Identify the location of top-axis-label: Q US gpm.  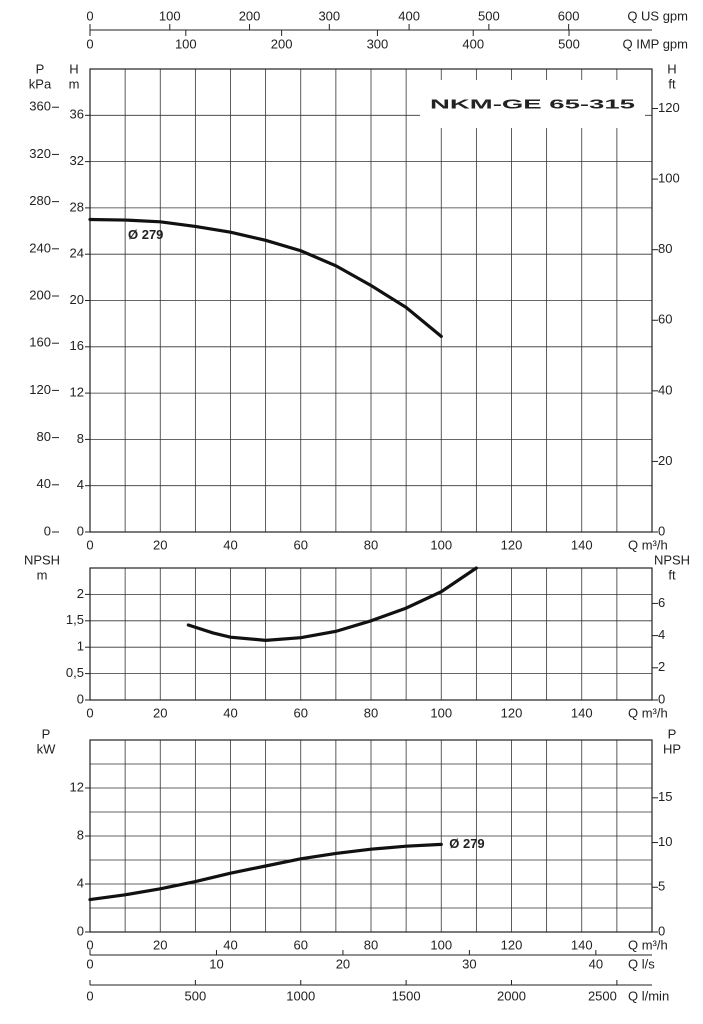
(657, 15).